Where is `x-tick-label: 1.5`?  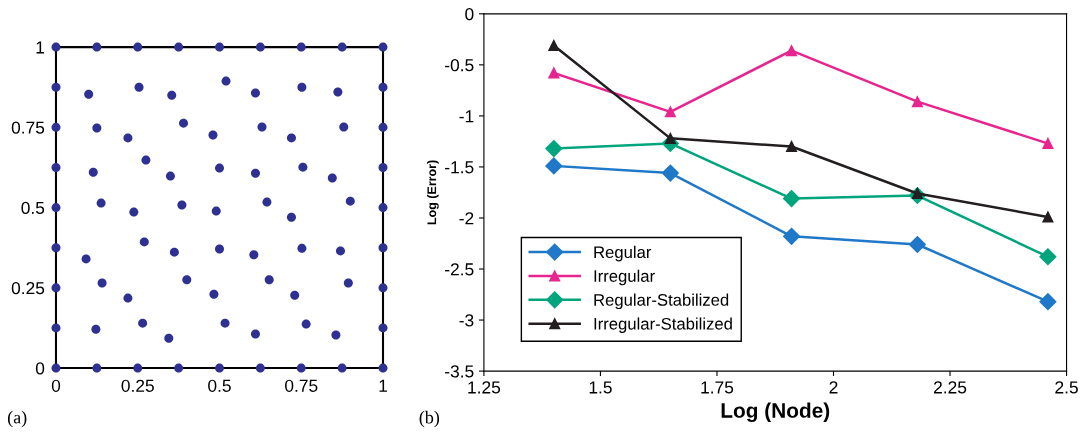 x-tick-label: 1.5 is located at coordinates (600, 387).